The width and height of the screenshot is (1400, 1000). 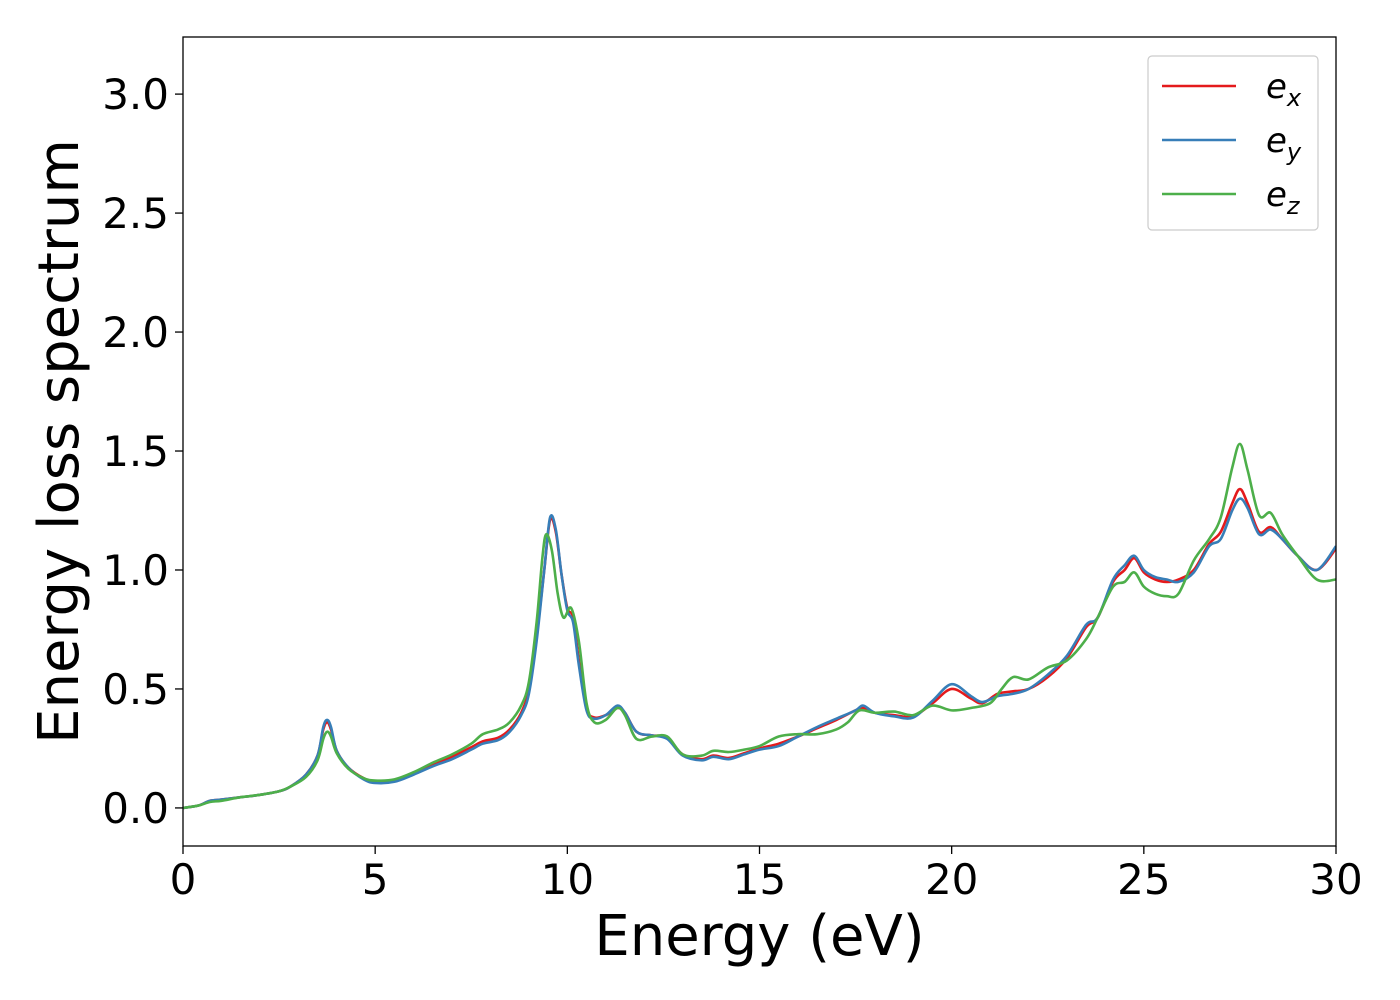 I want to click on legend: ex ey ez, so click(x=1233, y=143).